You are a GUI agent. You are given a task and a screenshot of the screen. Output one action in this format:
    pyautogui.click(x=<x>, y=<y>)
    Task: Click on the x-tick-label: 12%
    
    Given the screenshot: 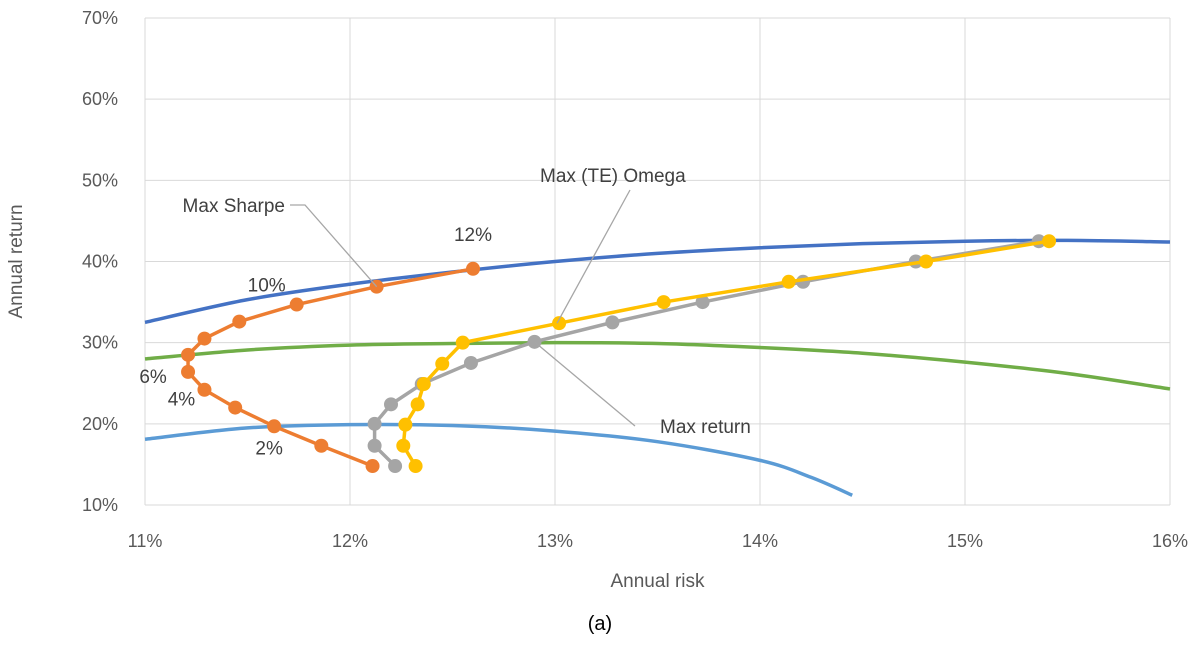 What is the action you would take?
    pyautogui.click(x=350, y=541)
    